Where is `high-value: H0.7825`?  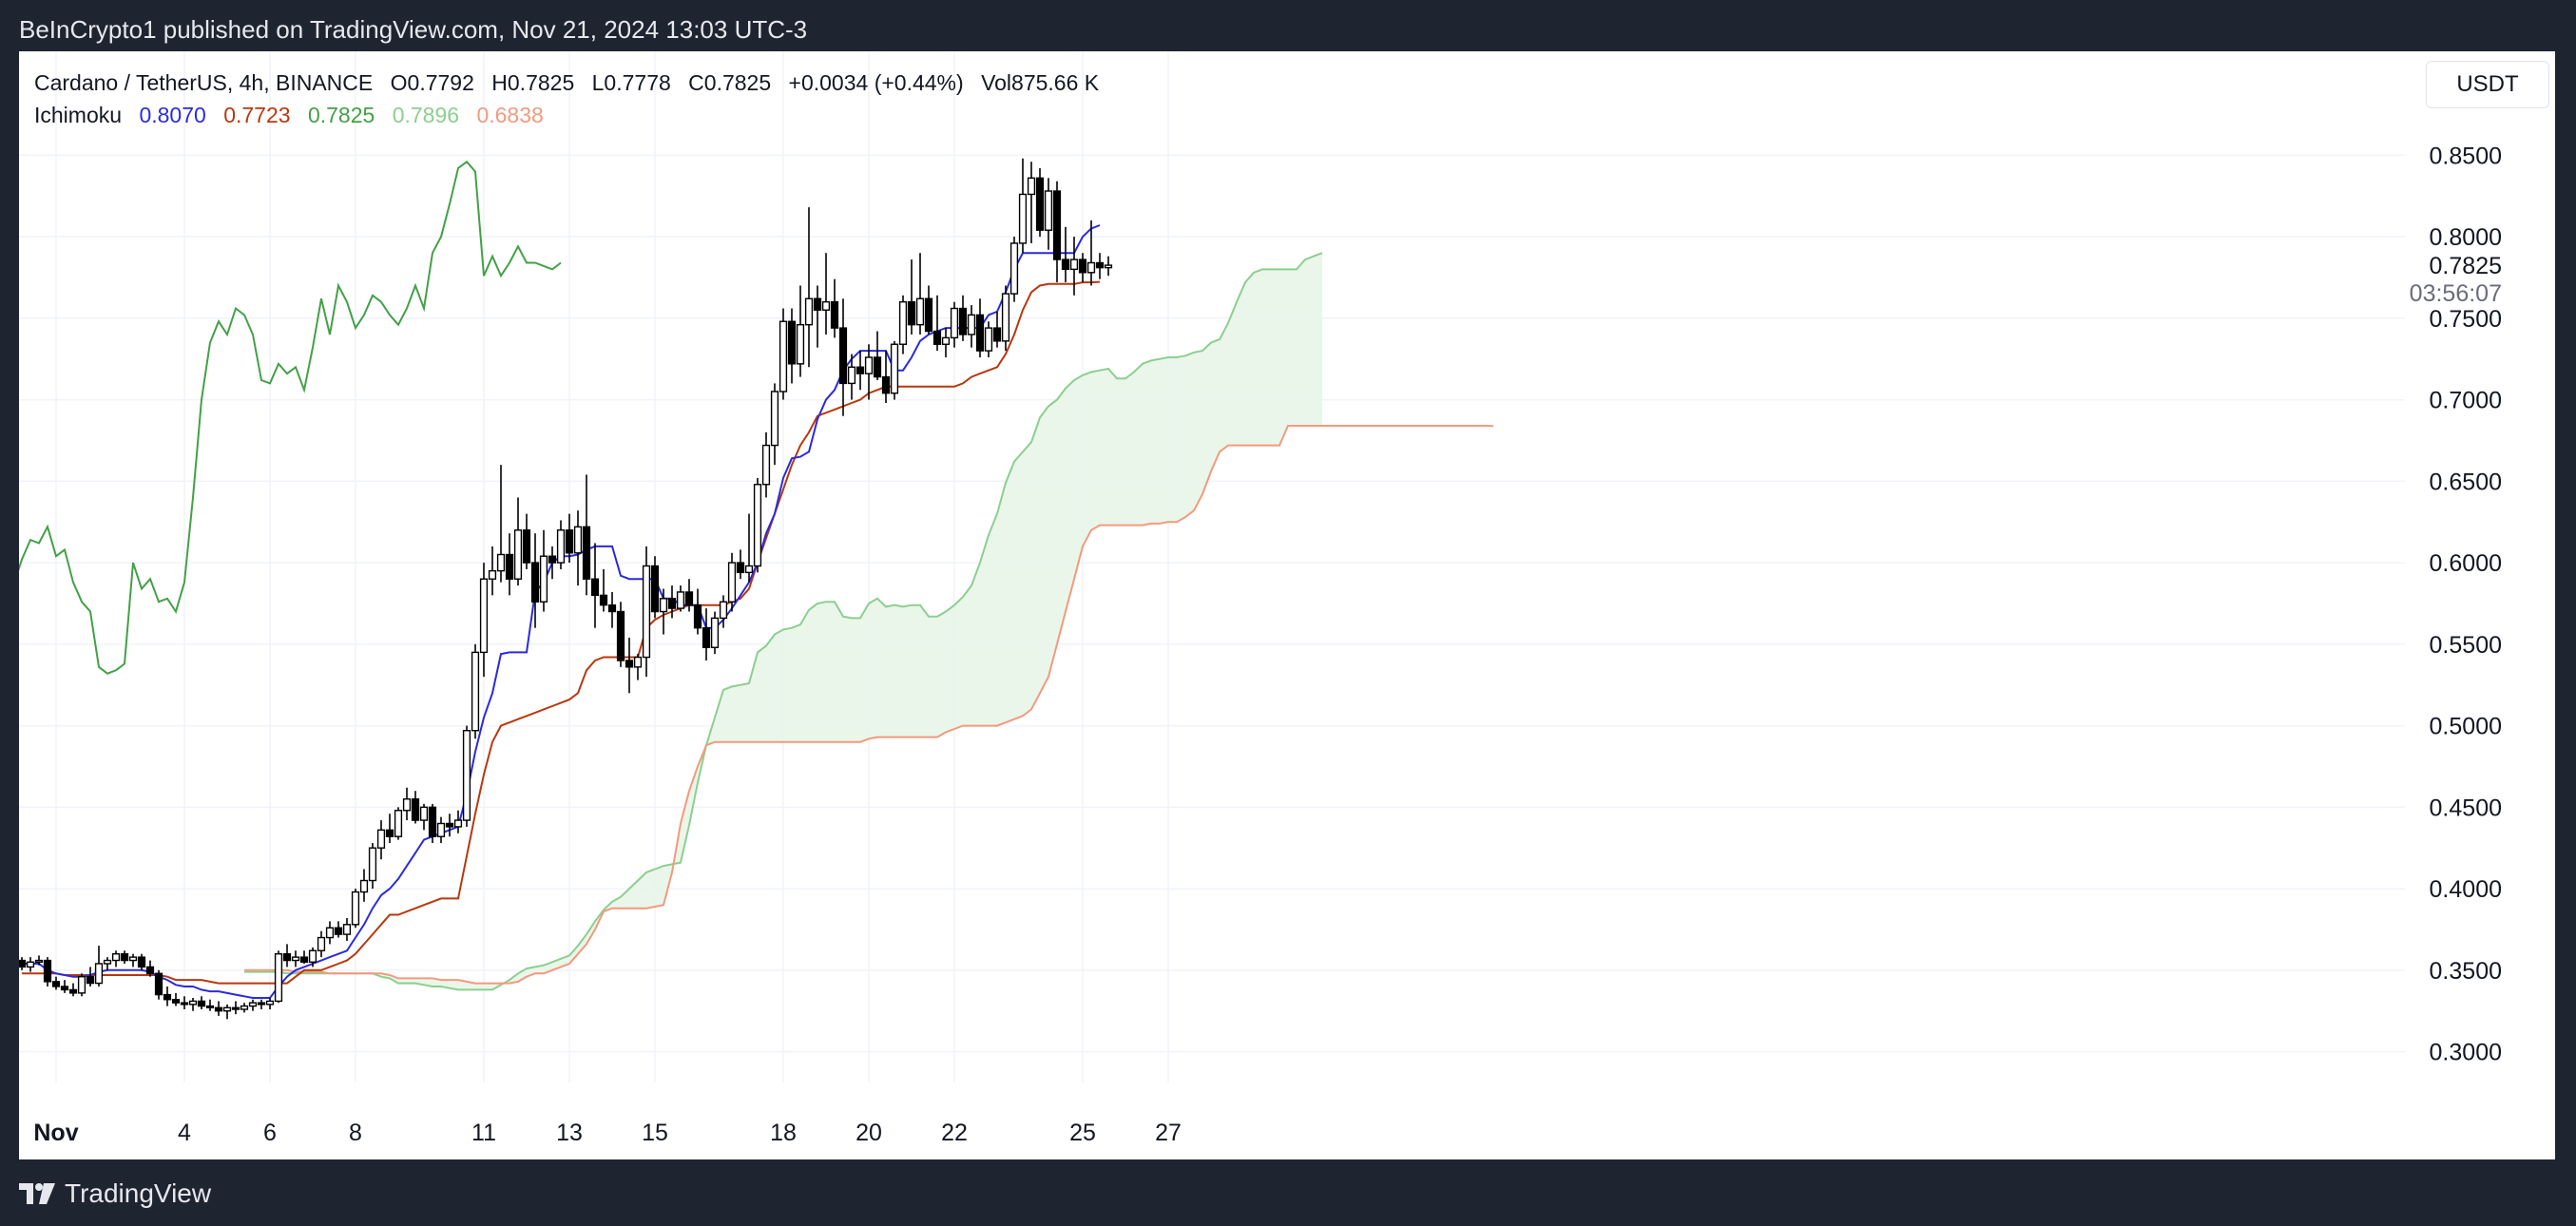 high-value: H0.7825 is located at coordinates (533, 82).